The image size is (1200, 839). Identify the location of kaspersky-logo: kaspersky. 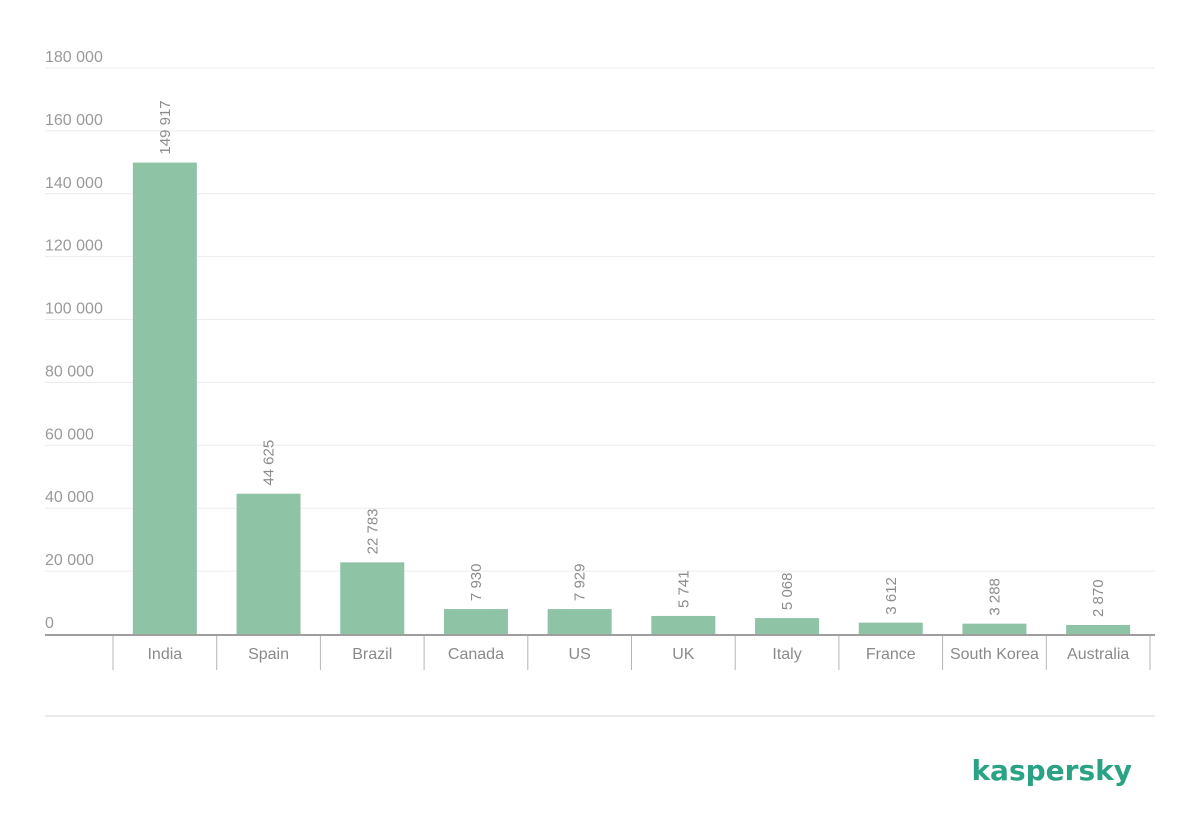
(1051, 770).